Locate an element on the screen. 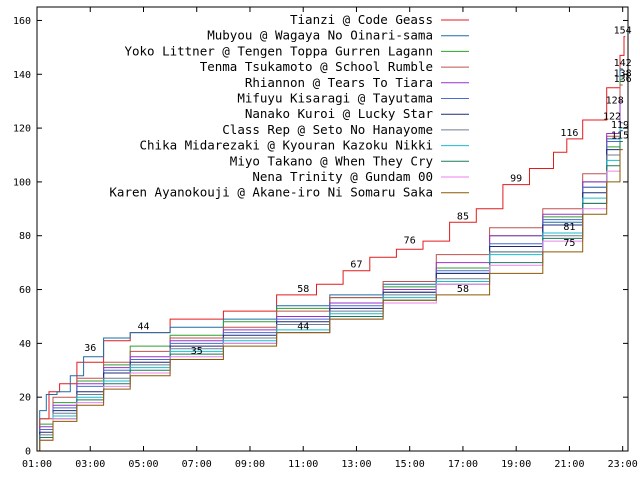  legend-label: Class Rep @ Seto No Hanayome is located at coordinates (327, 129).